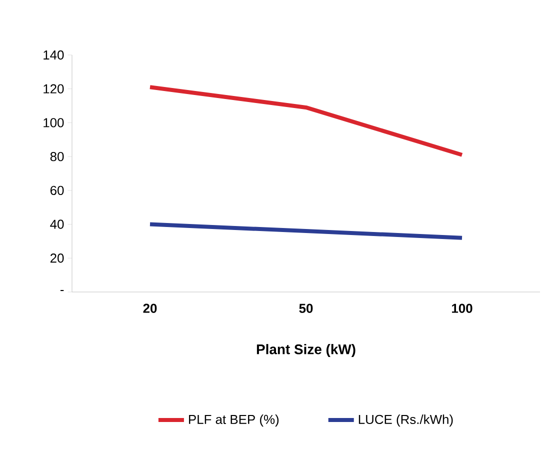 The height and width of the screenshot is (460, 549). Describe the element at coordinates (234, 420) in the screenshot. I see `legend-label: PLF at BEP (%)` at that location.